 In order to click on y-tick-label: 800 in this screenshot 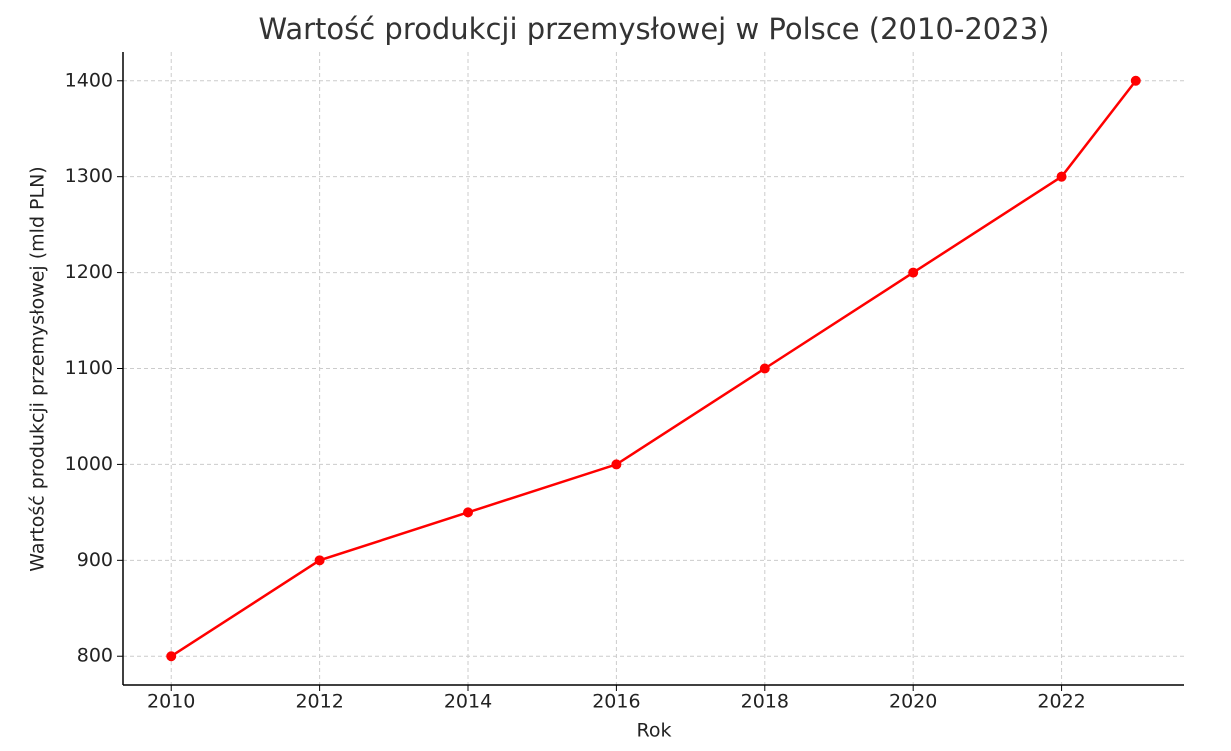, I will do `click(95, 656)`.